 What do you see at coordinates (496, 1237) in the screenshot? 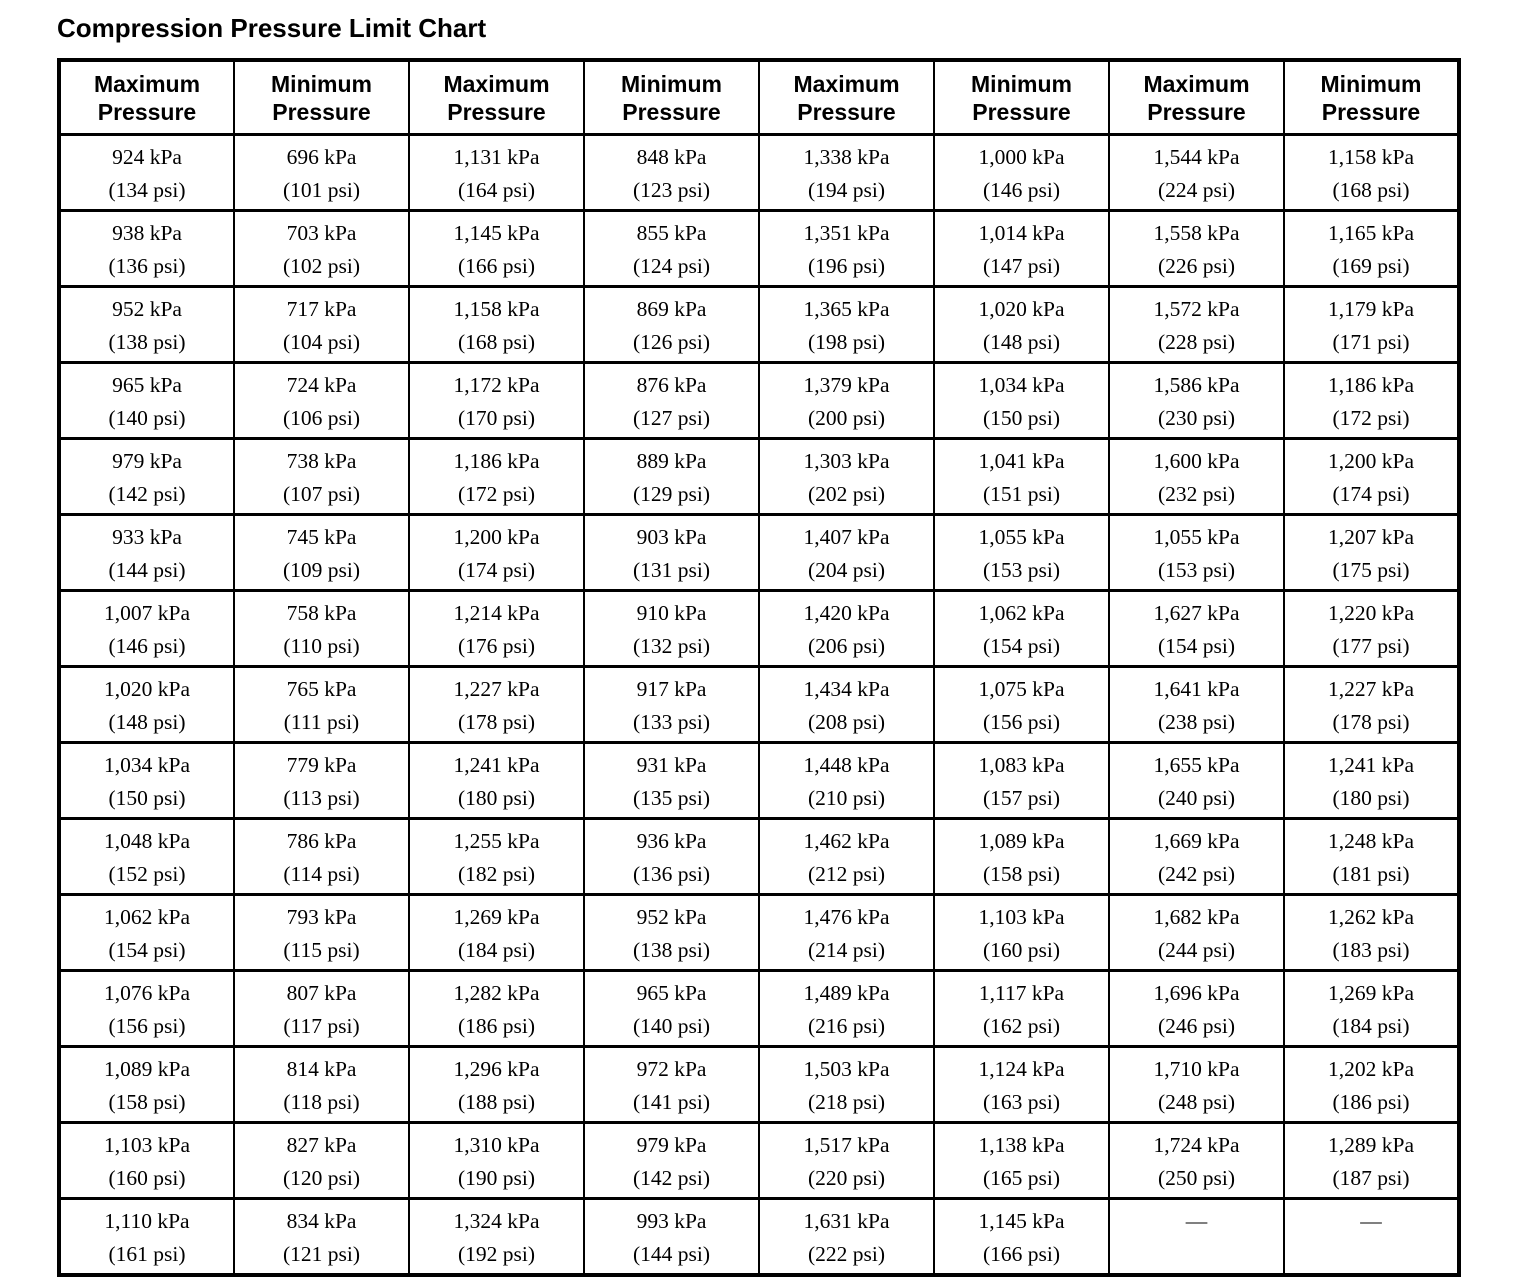
I see `pressure-cell: 1,324 kPa (192 psi)` at bounding box center [496, 1237].